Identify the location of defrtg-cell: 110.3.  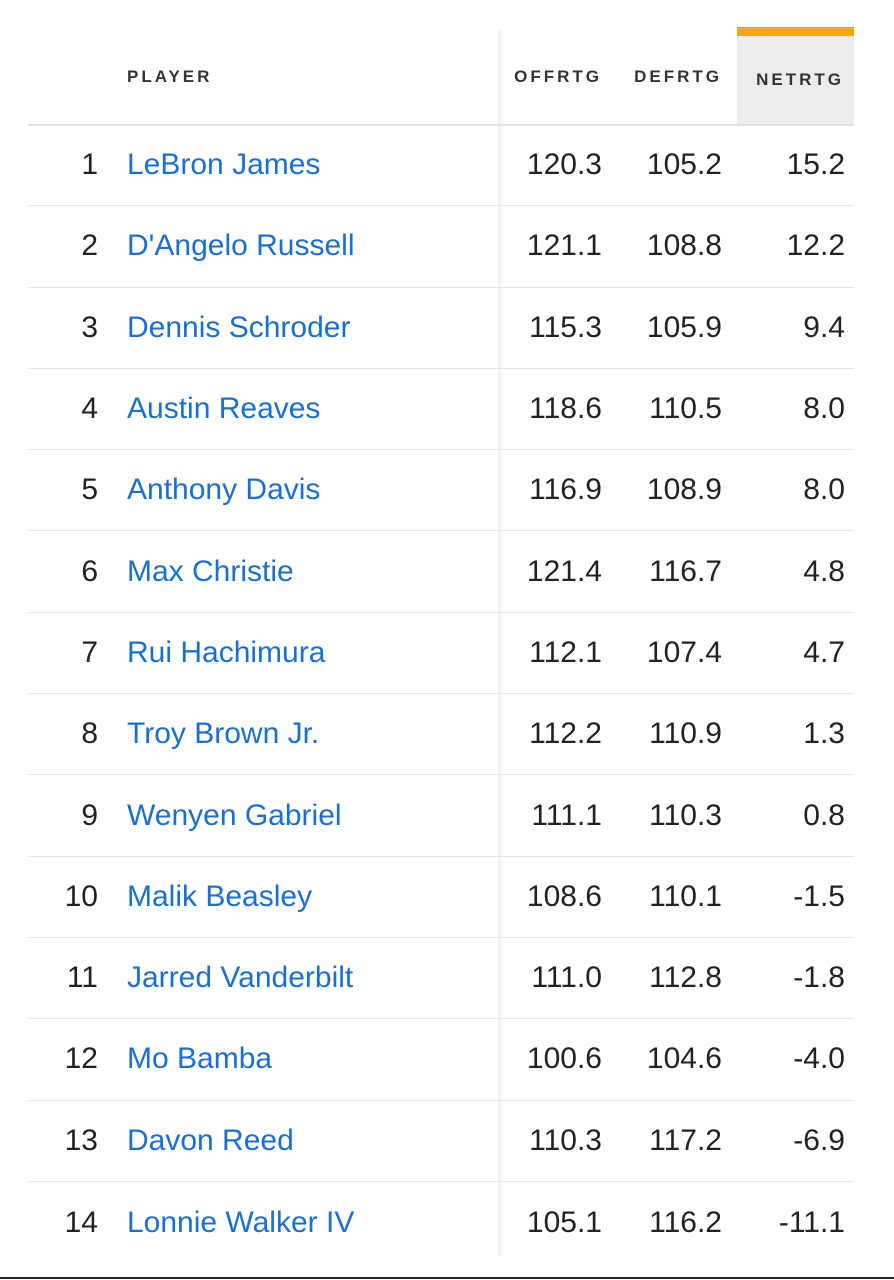
(685, 815).